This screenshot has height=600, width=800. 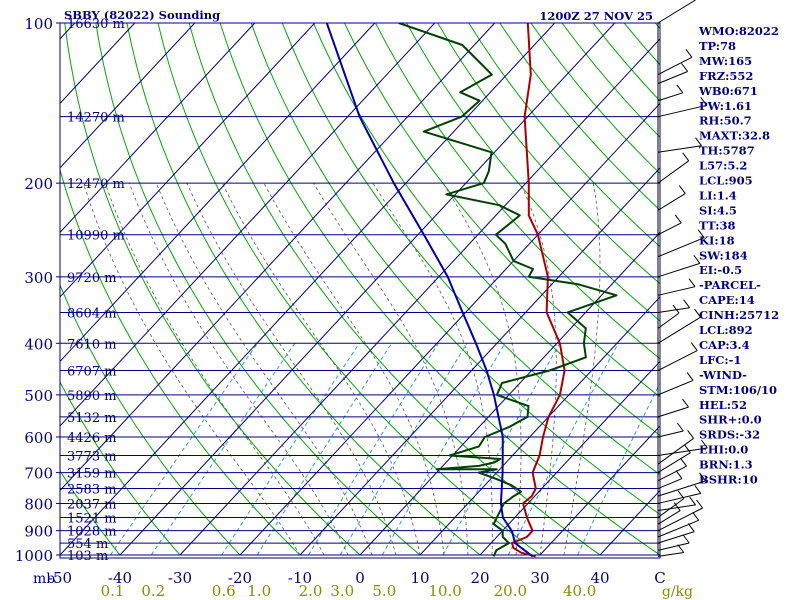 What do you see at coordinates (38, 504) in the screenshot?
I see `pressure-tick-label: 800` at bounding box center [38, 504].